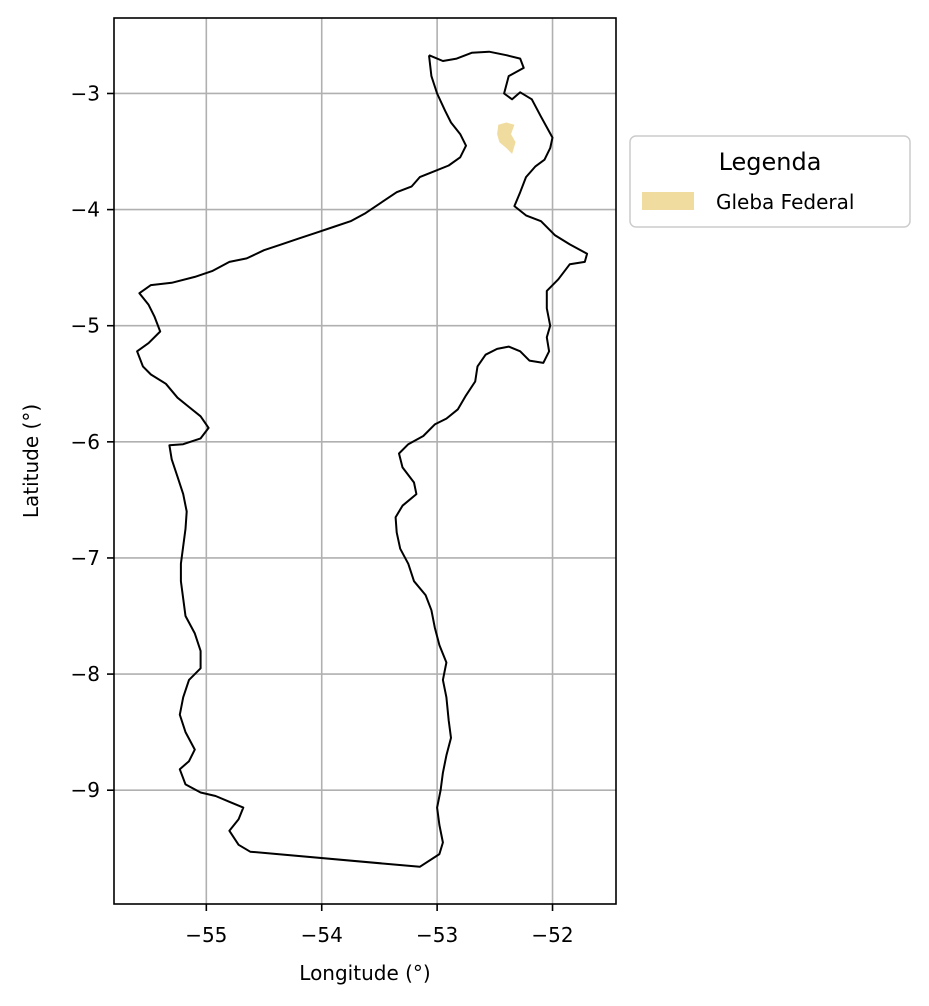 This screenshot has height=1006, width=929. What do you see at coordinates (85, 442) in the screenshot?
I see `y-tick-label: −6` at bounding box center [85, 442].